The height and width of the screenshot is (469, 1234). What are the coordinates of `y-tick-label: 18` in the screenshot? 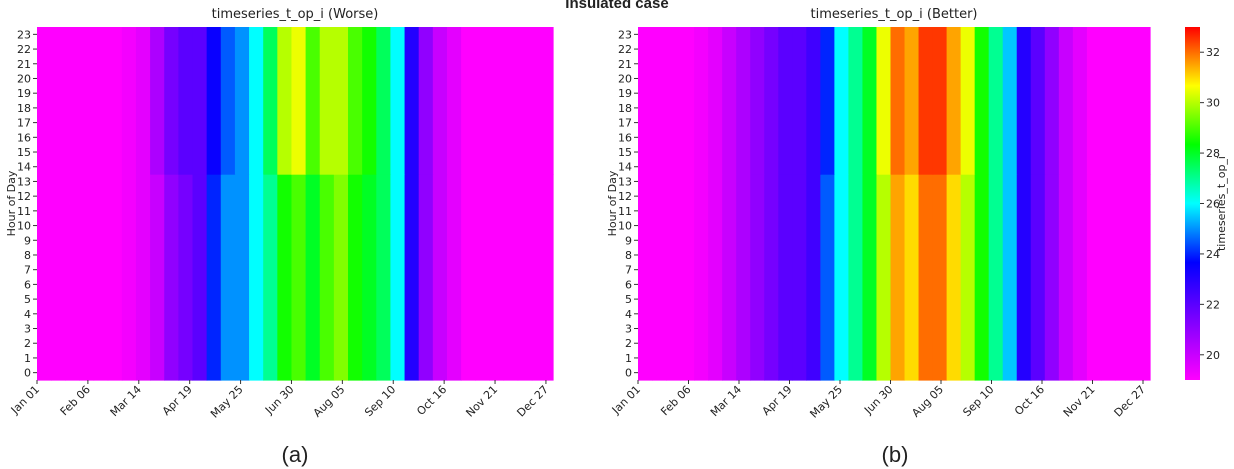 It's located at (24, 108).